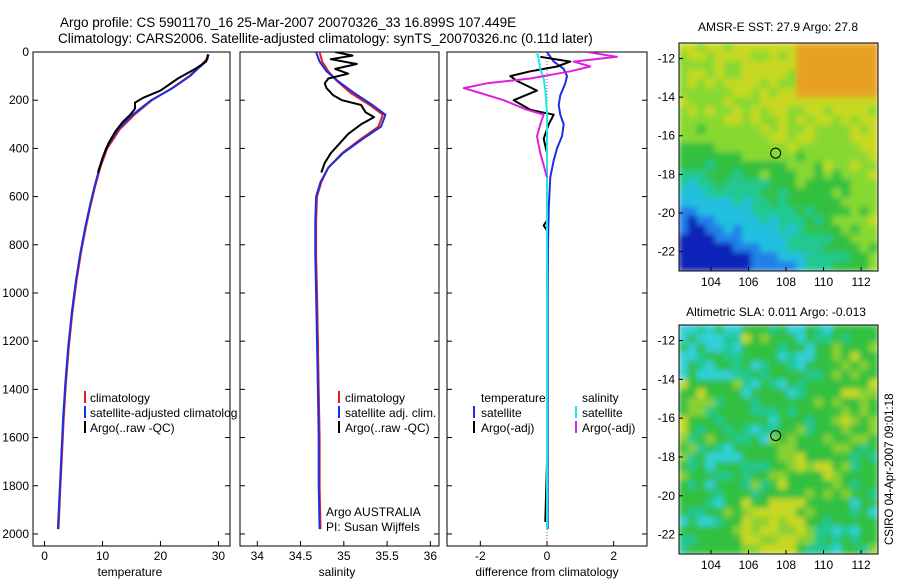 Image resolution: width=900 pixels, height=580 pixels. What do you see at coordinates (163, 413) in the screenshot?
I see `legend-label: satellite-adjusted climatolog` at bounding box center [163, 413].